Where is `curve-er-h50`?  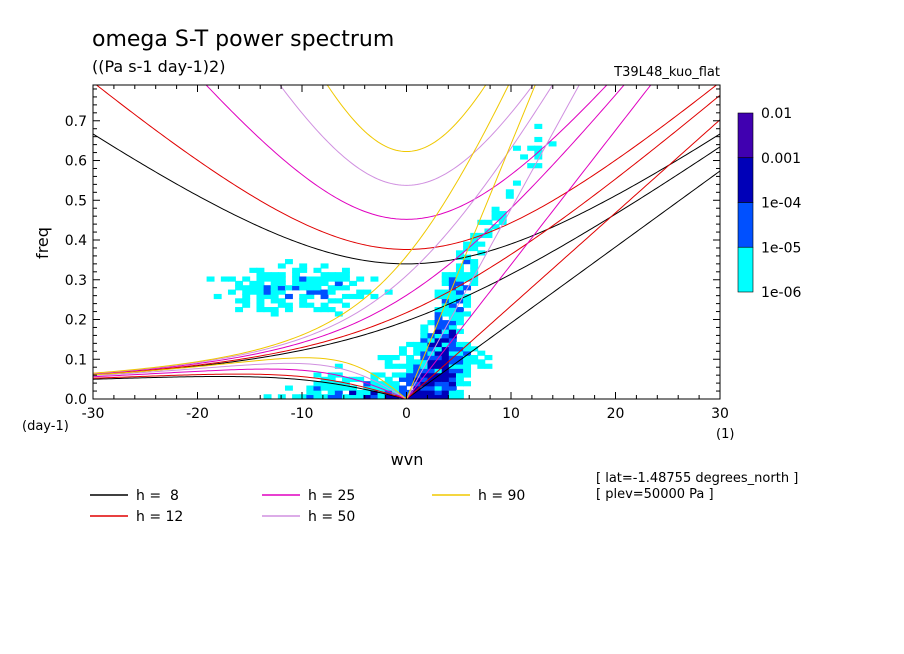 curve-er-h50 is located at coordinates (250, 380).